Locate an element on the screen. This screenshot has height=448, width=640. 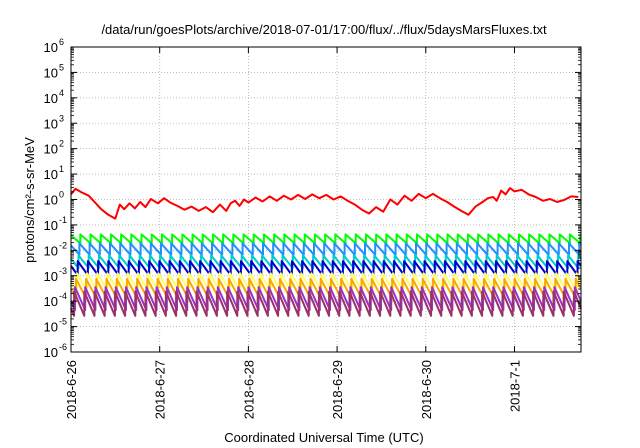
y-tick-exponent: -5 is located at coordinates (63, 322).